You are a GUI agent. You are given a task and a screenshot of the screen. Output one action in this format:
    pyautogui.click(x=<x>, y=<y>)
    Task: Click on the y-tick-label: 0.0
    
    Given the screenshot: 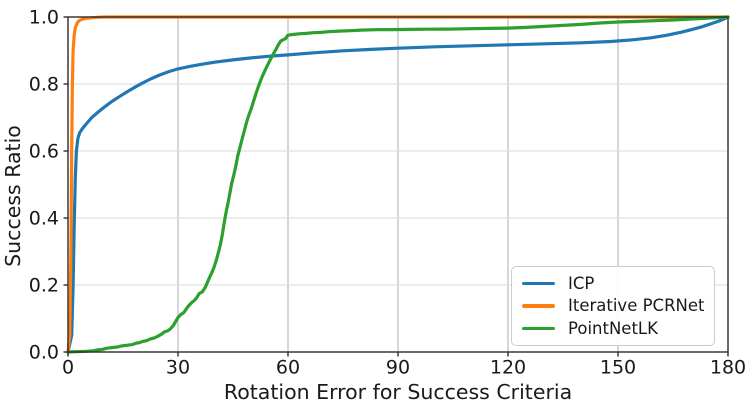 What is the action you would take?
    pyautogui.click(x=44, y=353)
    